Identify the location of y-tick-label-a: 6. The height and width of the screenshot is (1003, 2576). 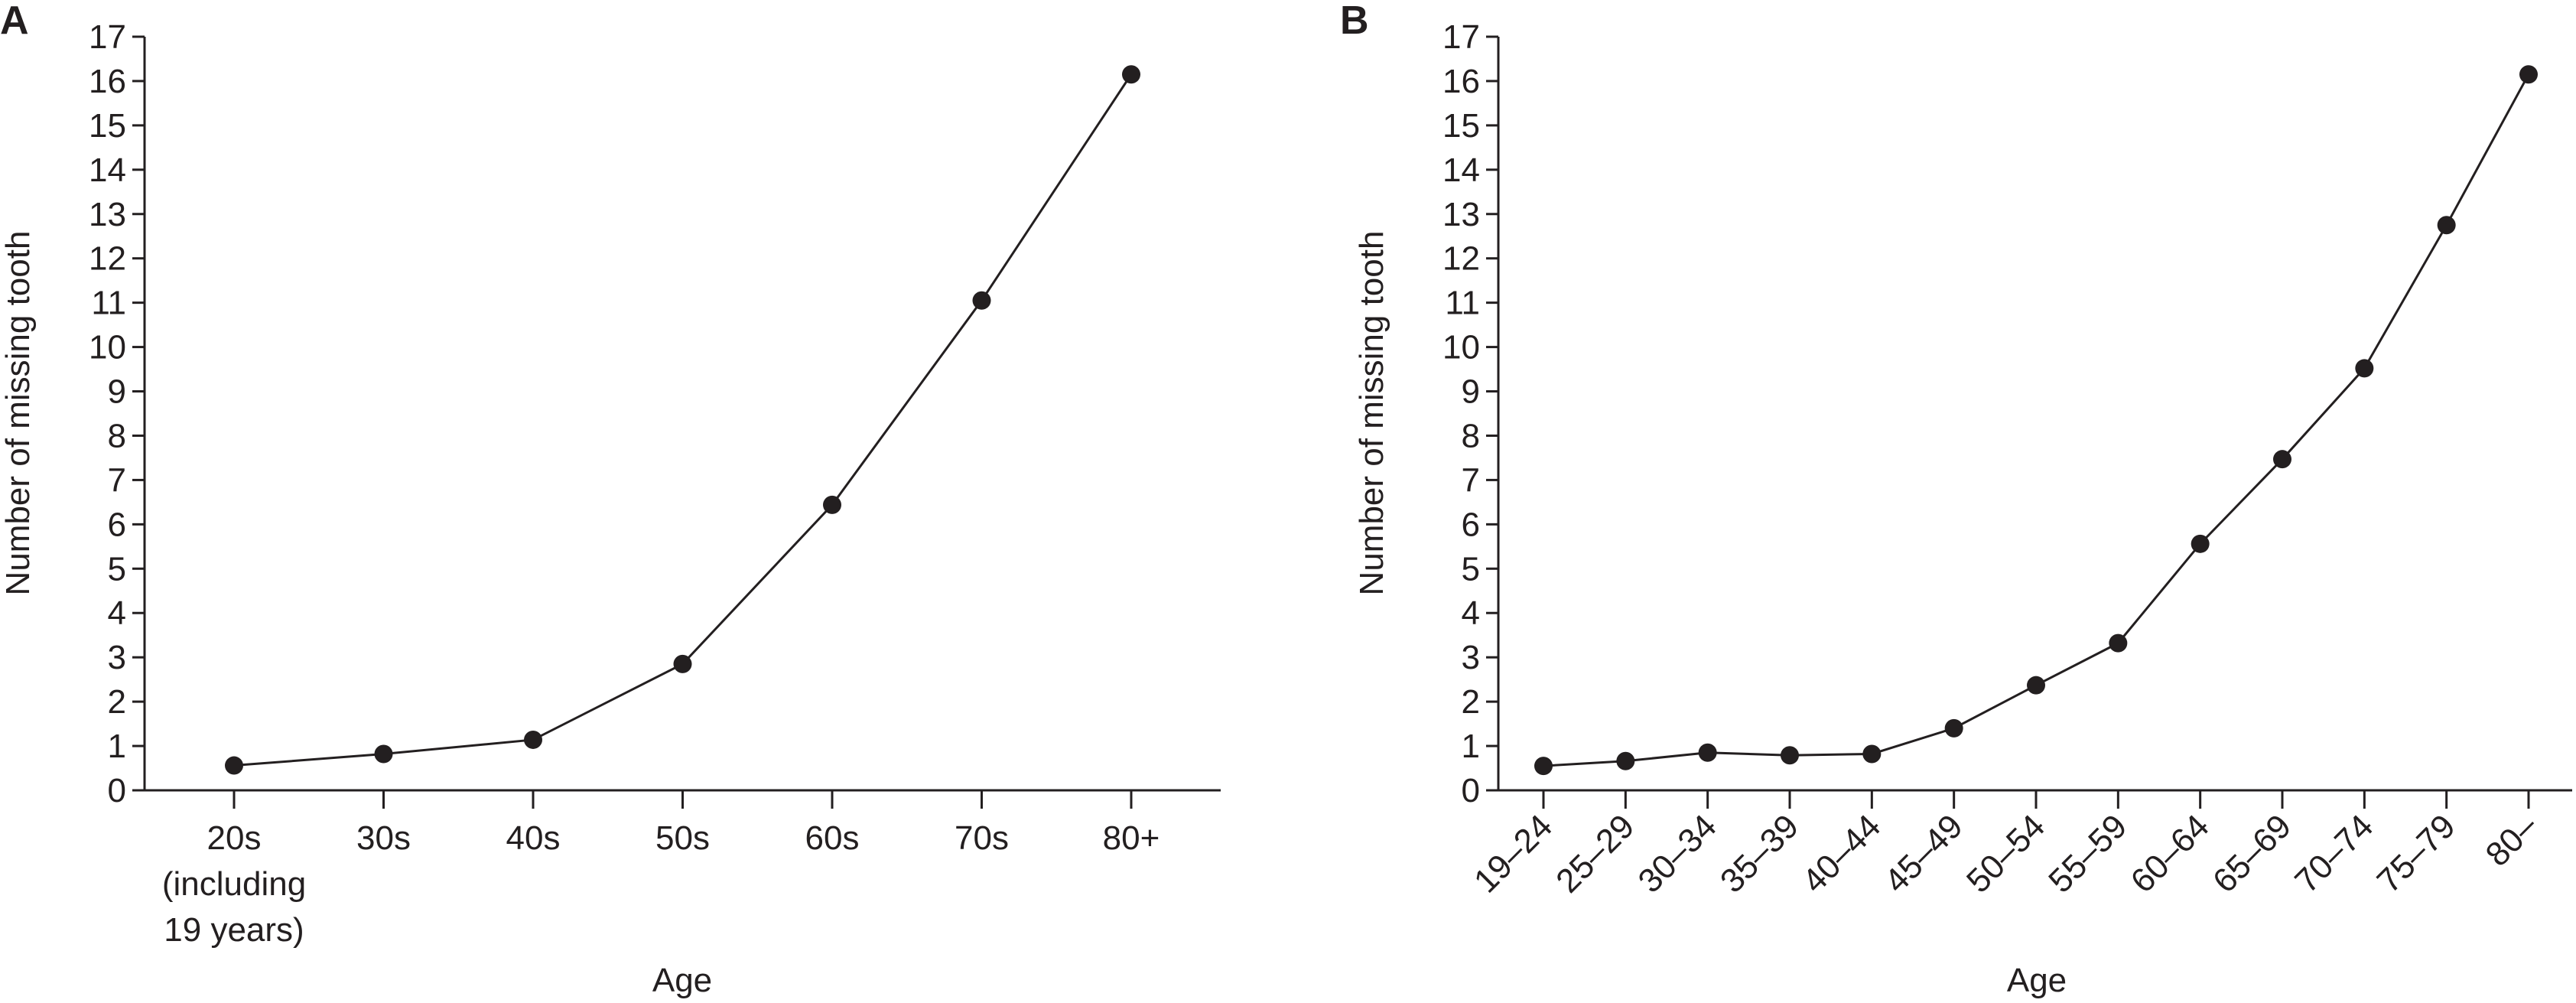
(117, 524).